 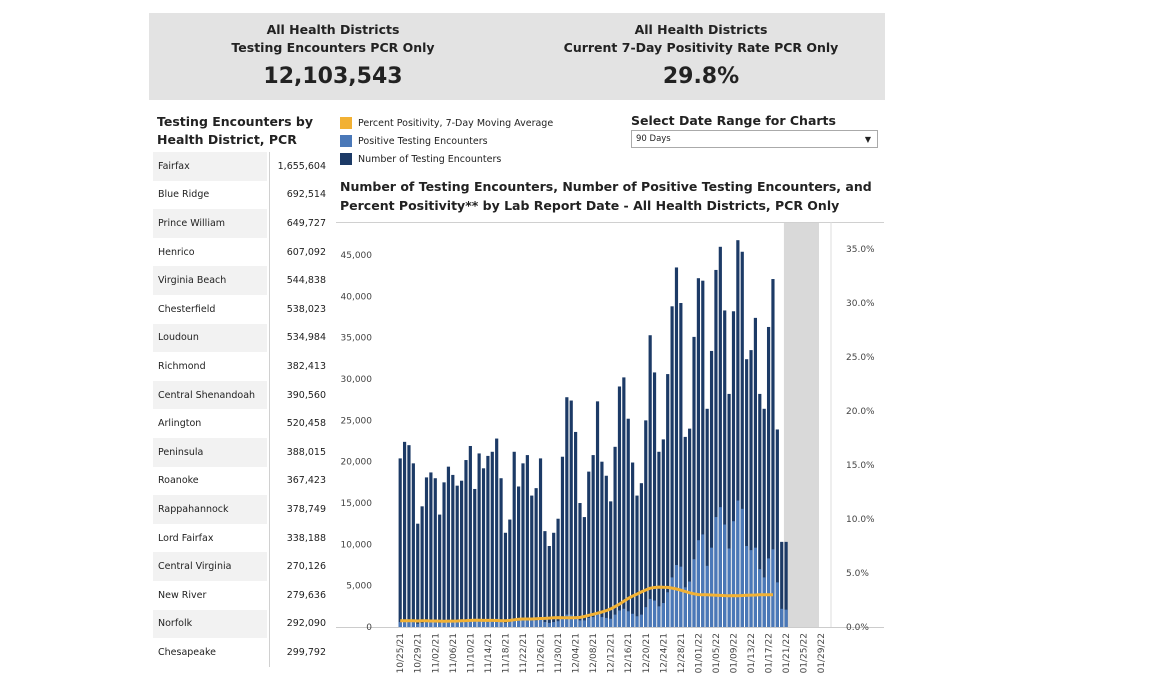 I want to click on x-tick-label: 01/01/22, so click(x=699, y=653).